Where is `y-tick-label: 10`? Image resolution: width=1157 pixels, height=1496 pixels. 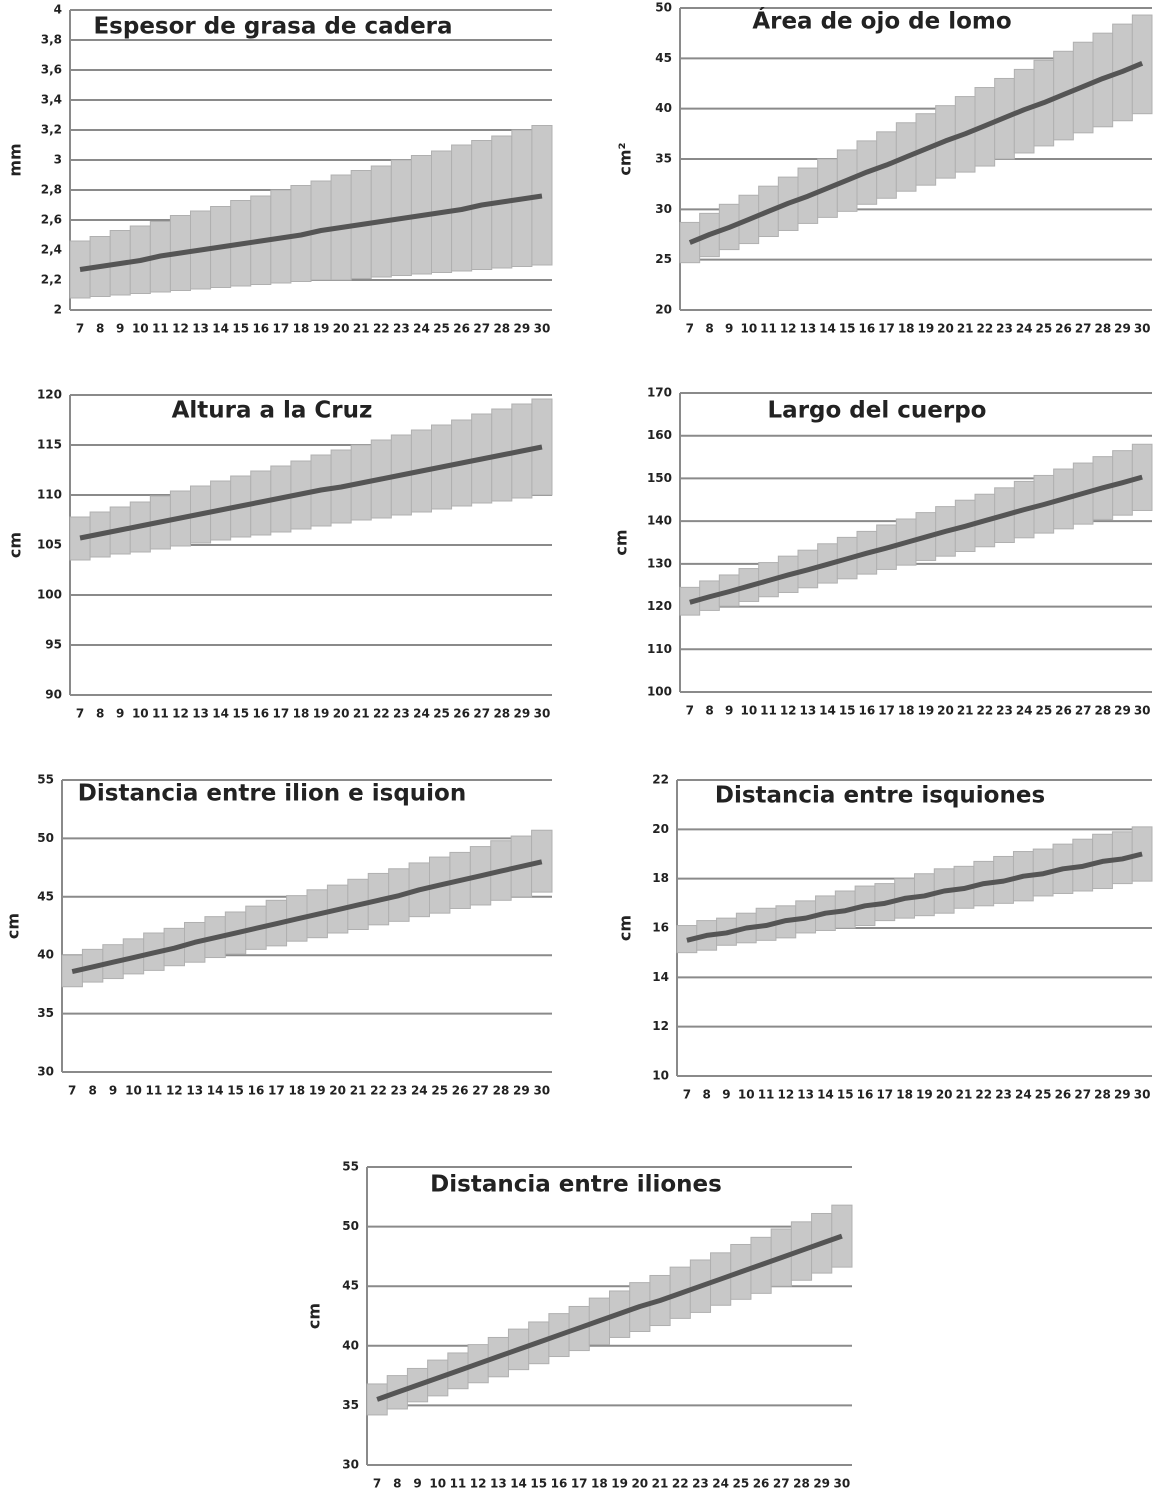
y-tick-label: 10 is located at coordinates (660, 1076).